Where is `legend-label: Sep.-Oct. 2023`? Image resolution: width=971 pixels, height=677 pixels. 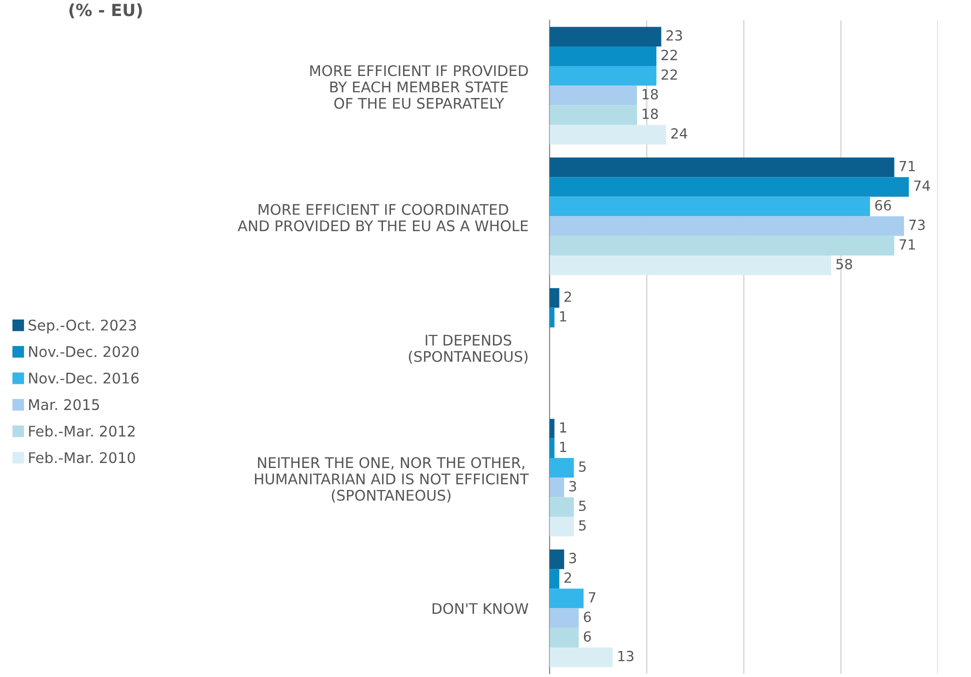 legend-label: Sep.-Oct. 2023 is located at coordinates (82, 327).